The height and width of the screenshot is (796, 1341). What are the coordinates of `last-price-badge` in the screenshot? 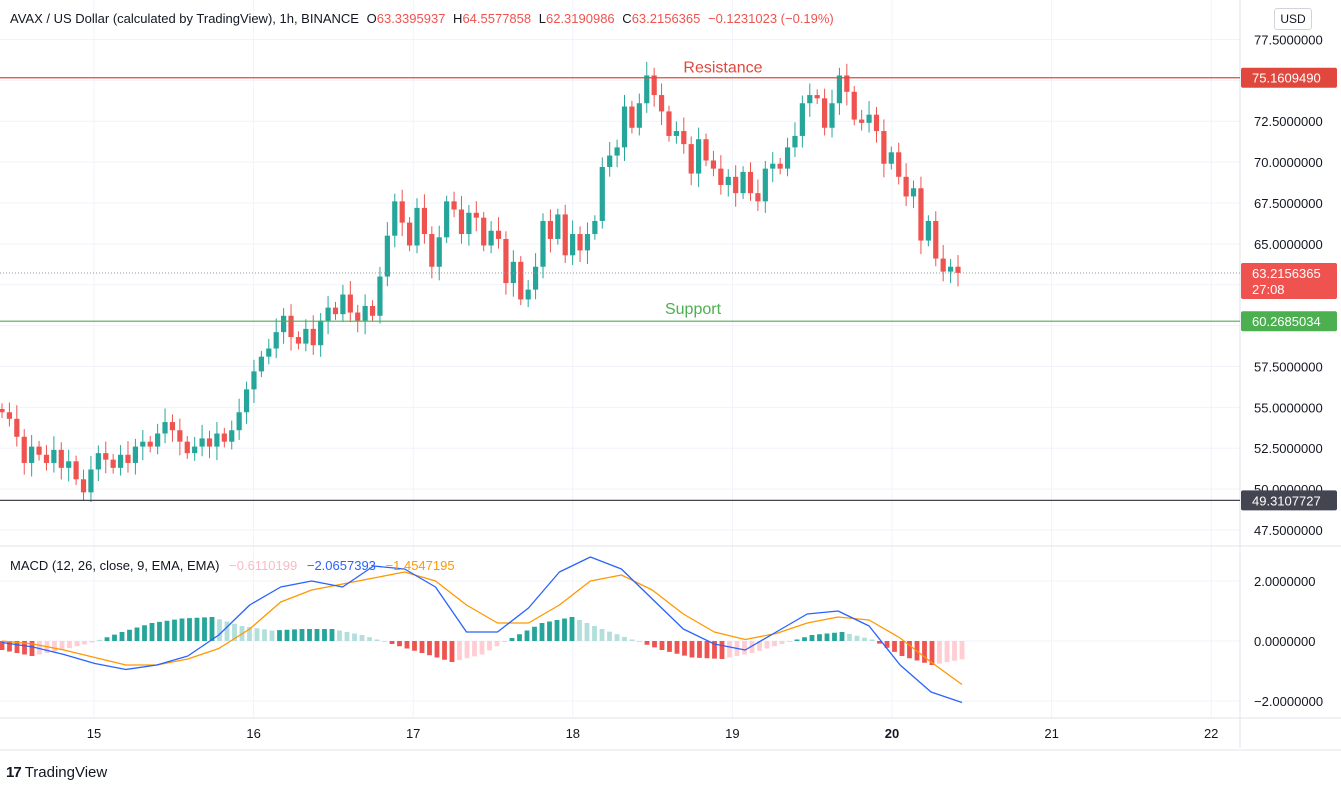 It's located at (1289, 281).